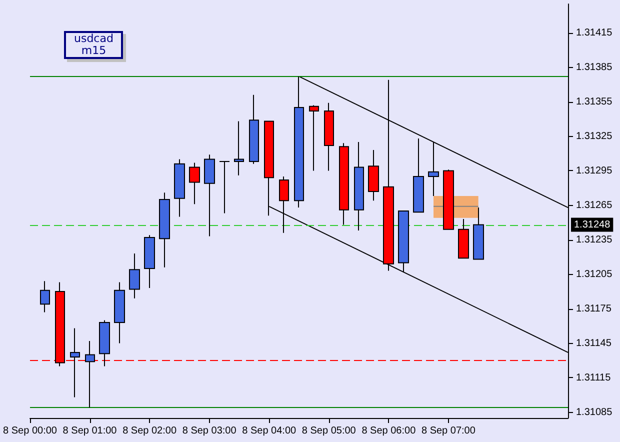 The width and height of the screenshot is (620, 442). What do you see at coordinates (329, 431) in the screenshot?
I see `x-tick-label: 8 Sep 05:00` at bounding box center [329, 431].